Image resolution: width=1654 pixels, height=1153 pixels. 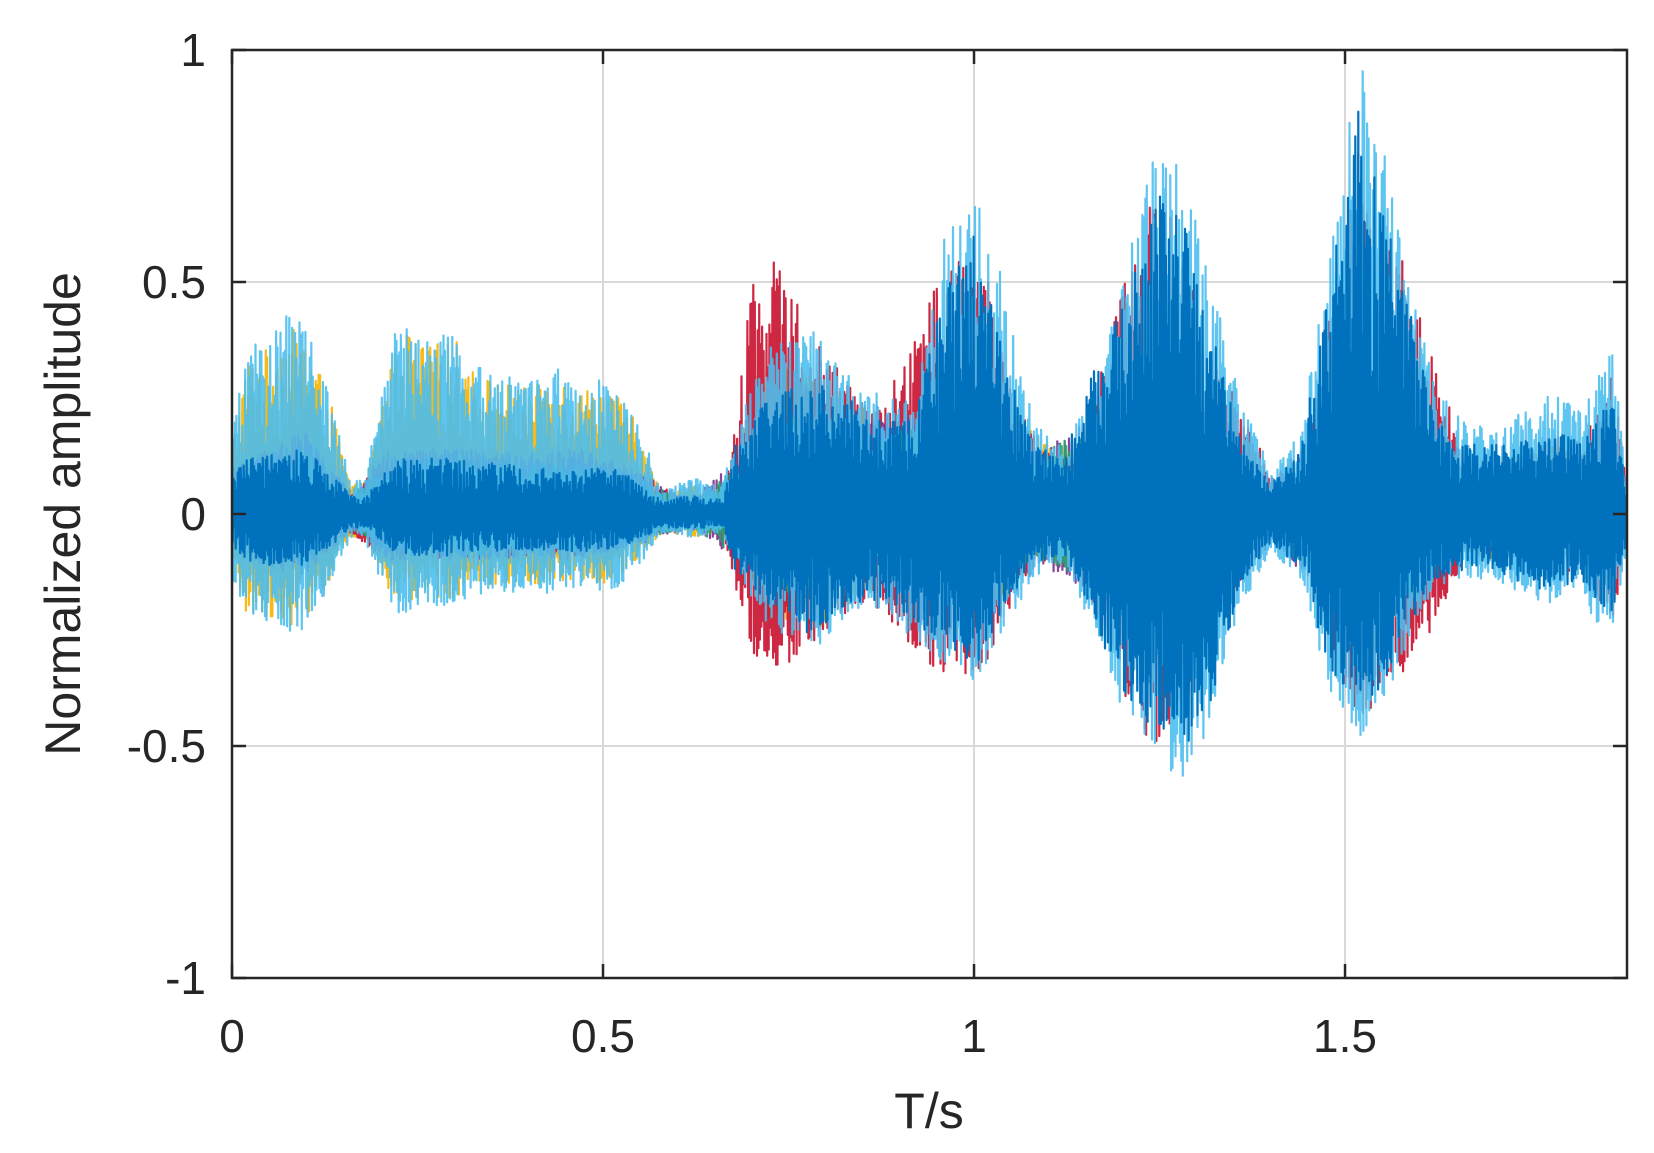 What do you see at coordinates (928, 1111) in the screenshot?
I see `x-axis-label: T/s` at bounding box center [928, 1111].